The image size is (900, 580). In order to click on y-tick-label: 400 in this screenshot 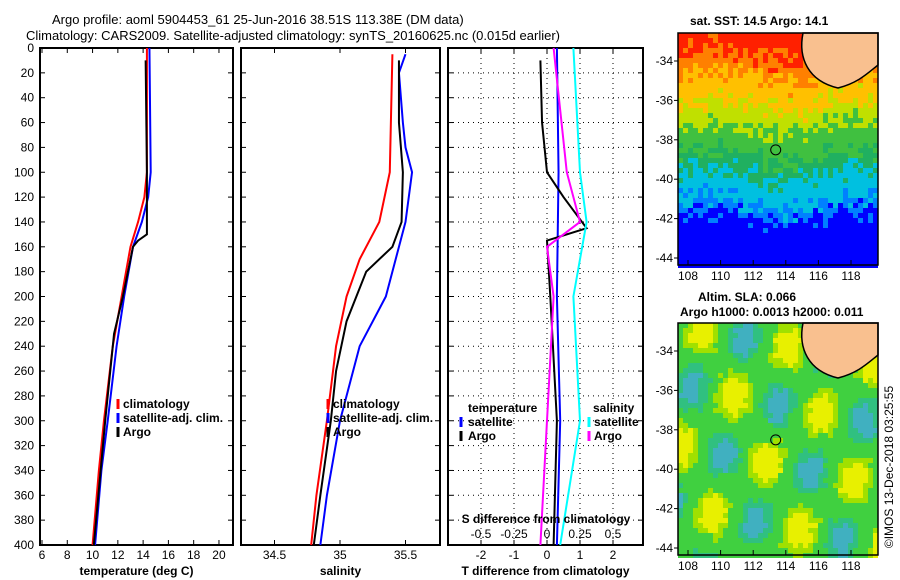, I will do `click(24, 545)`.